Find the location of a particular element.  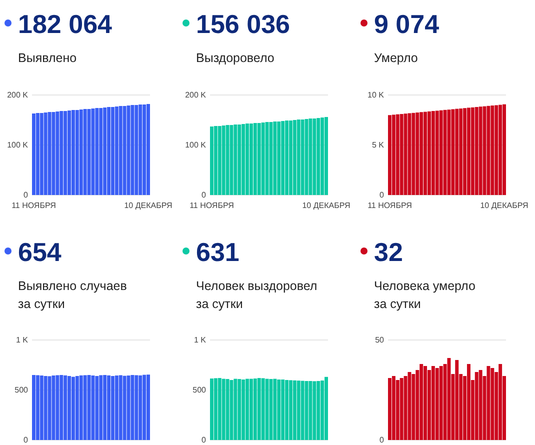

chart-title: 182 064 is located at coordinates (65, 24).